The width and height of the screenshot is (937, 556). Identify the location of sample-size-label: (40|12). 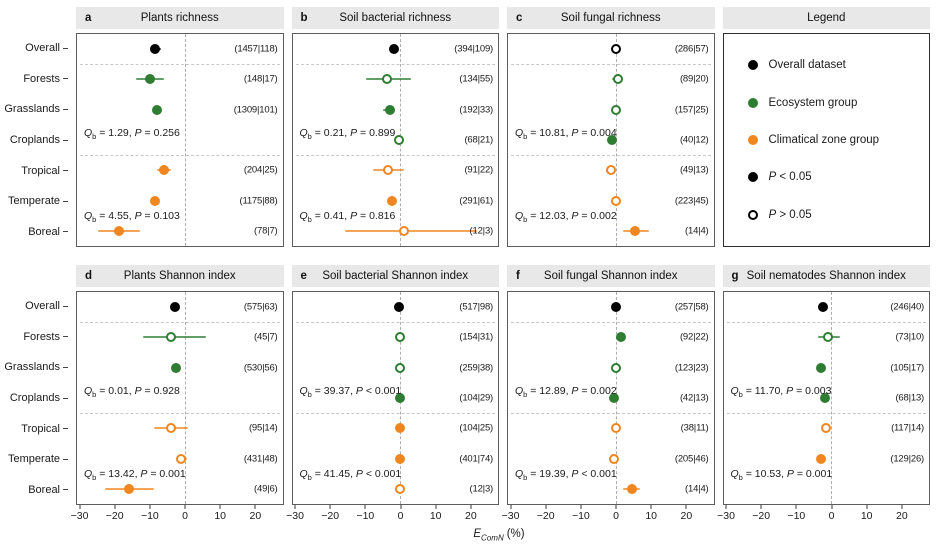
(694, 140).